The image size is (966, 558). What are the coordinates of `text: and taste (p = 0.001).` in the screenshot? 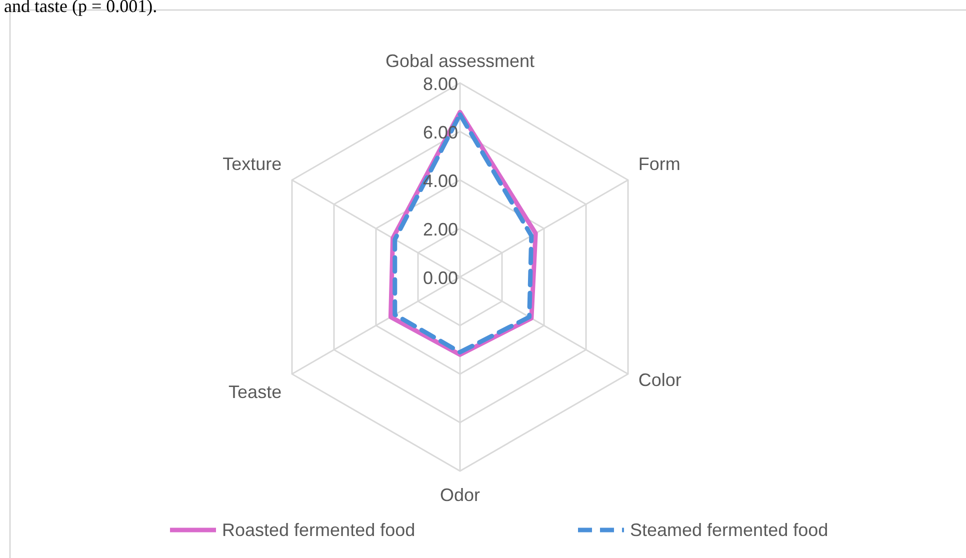 It's located at (81, 8).